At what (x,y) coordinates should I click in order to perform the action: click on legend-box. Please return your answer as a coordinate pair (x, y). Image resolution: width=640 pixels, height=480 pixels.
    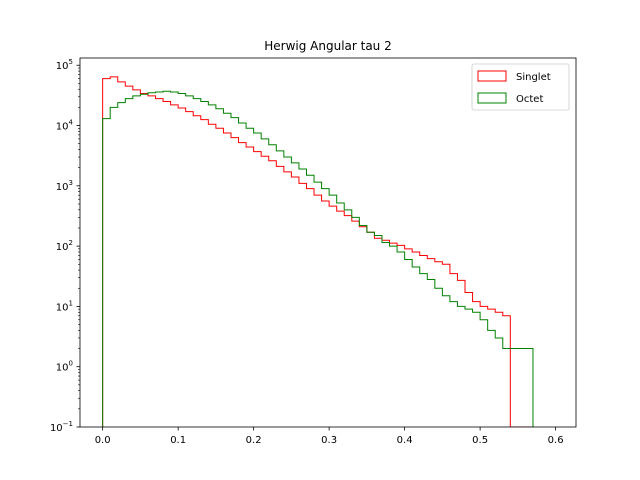
    Looking at the image, I should click on (520, 87).